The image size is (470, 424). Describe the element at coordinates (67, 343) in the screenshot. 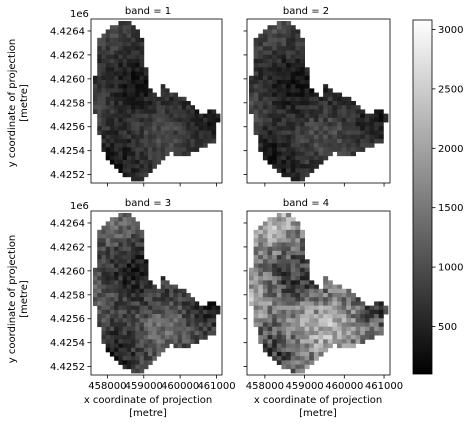

I see `y-tick-label: 4.4254` at that location.